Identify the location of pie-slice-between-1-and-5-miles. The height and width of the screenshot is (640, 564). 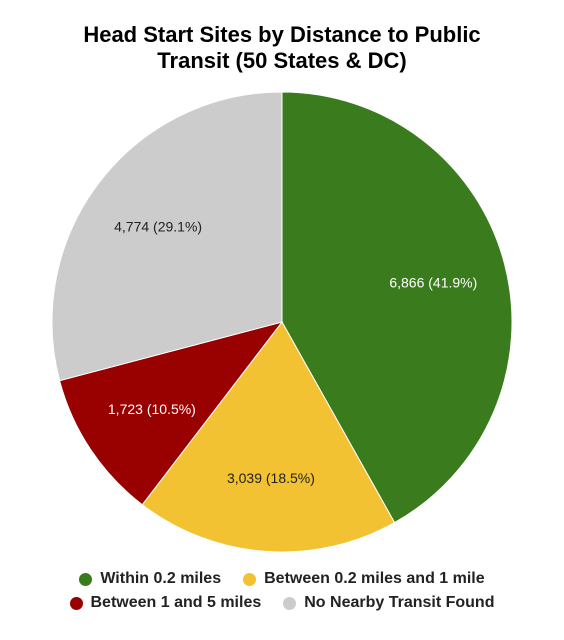
(171, 413).